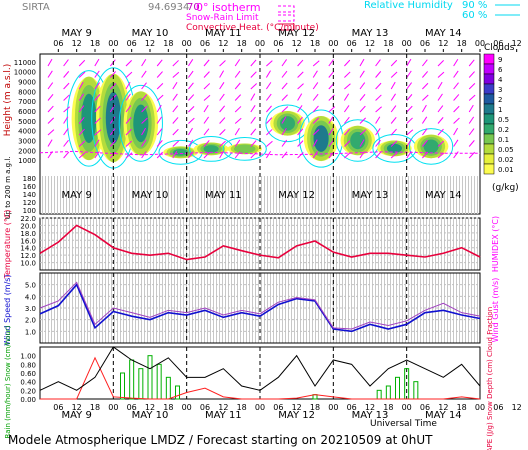 The image size is (528, 450). Describe the element at coordinates (30, 286) in the screenshot. I see `y-tick: 5.0` at that location.